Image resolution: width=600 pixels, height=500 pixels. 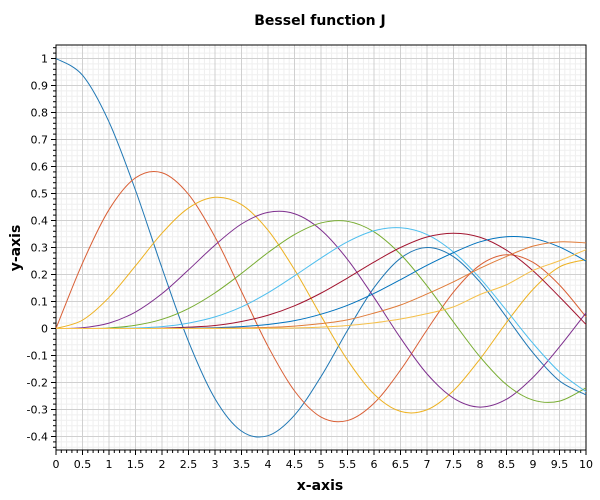 What do you see at coordinates (454, 464) in the screenshot?
I see `x-tick-label: 7.5` at bounding box center [454, 464].